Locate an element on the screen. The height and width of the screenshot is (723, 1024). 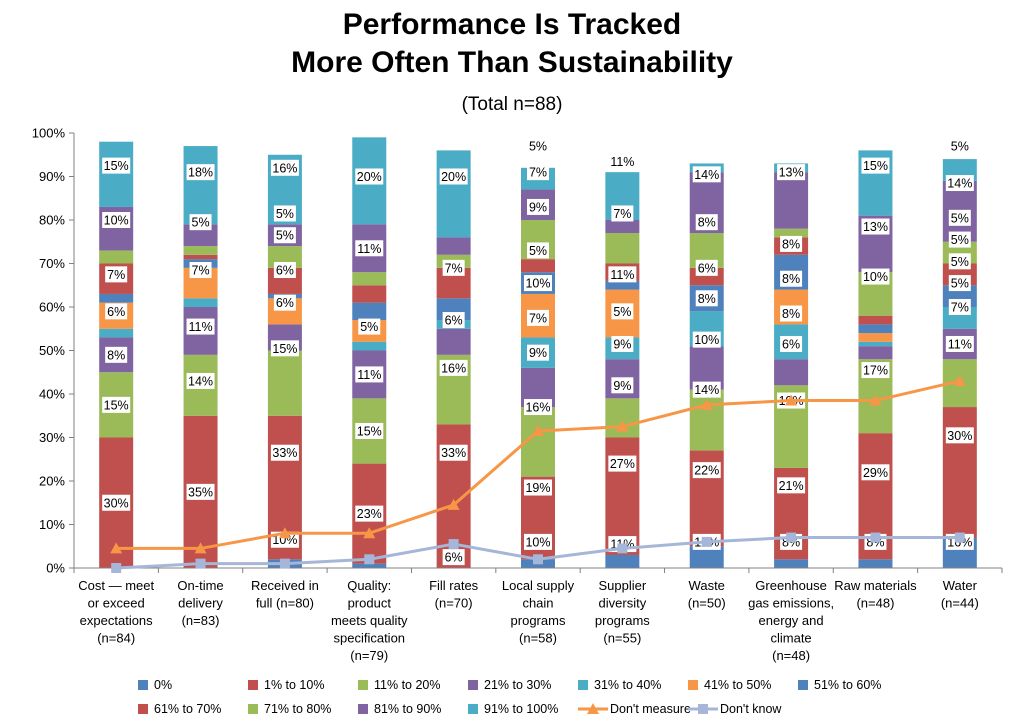
data-label: 23% is located at coordinates (369, 514).